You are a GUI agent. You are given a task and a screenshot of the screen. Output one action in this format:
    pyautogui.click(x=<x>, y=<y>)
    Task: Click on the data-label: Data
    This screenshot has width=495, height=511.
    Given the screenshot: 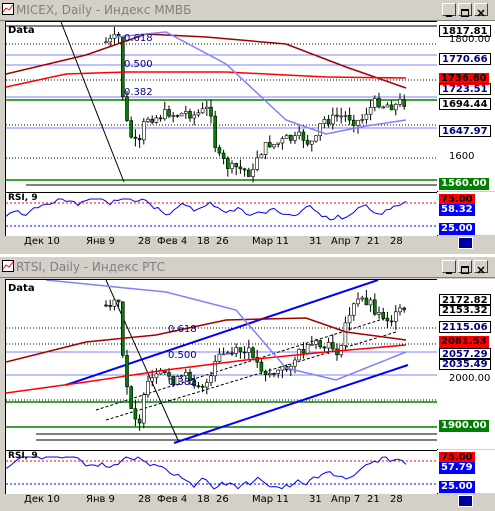 What is the action you would take?
    pyautogui.click(x=21, y=30)
    